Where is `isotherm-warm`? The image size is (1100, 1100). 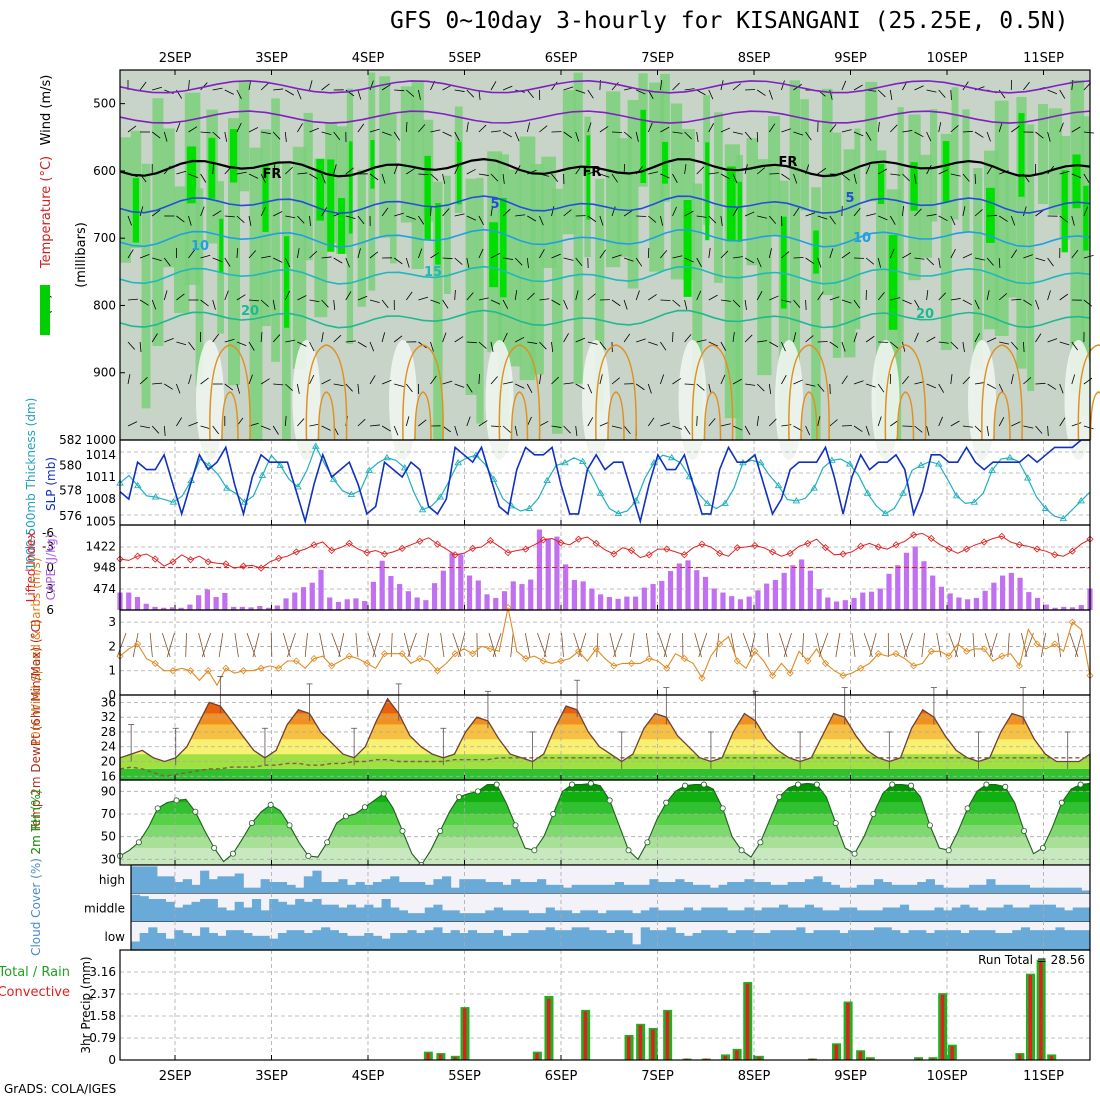
isotherm-warm is located at coordinates (230, 392).